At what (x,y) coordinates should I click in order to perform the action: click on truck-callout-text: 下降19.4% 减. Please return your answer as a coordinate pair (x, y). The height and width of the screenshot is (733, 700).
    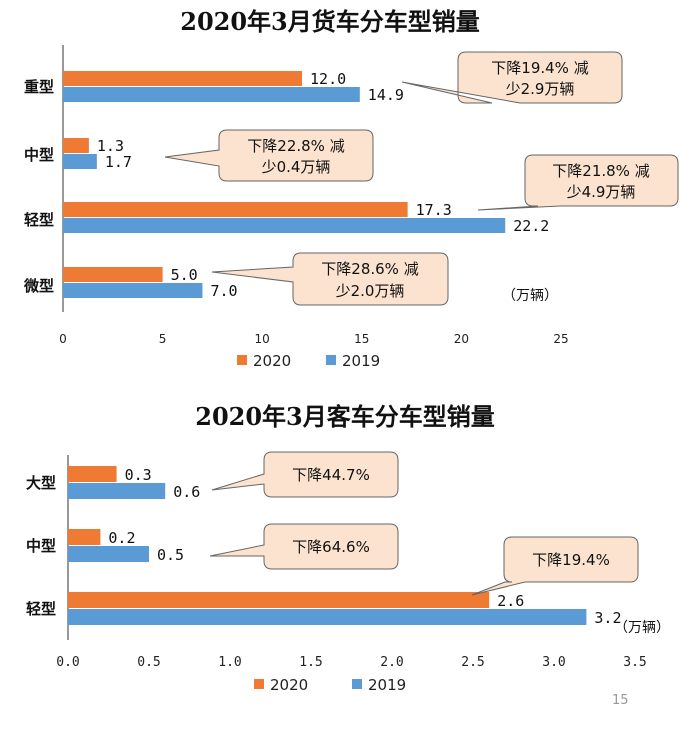
    Looking at the image, I should click on (539, 68).